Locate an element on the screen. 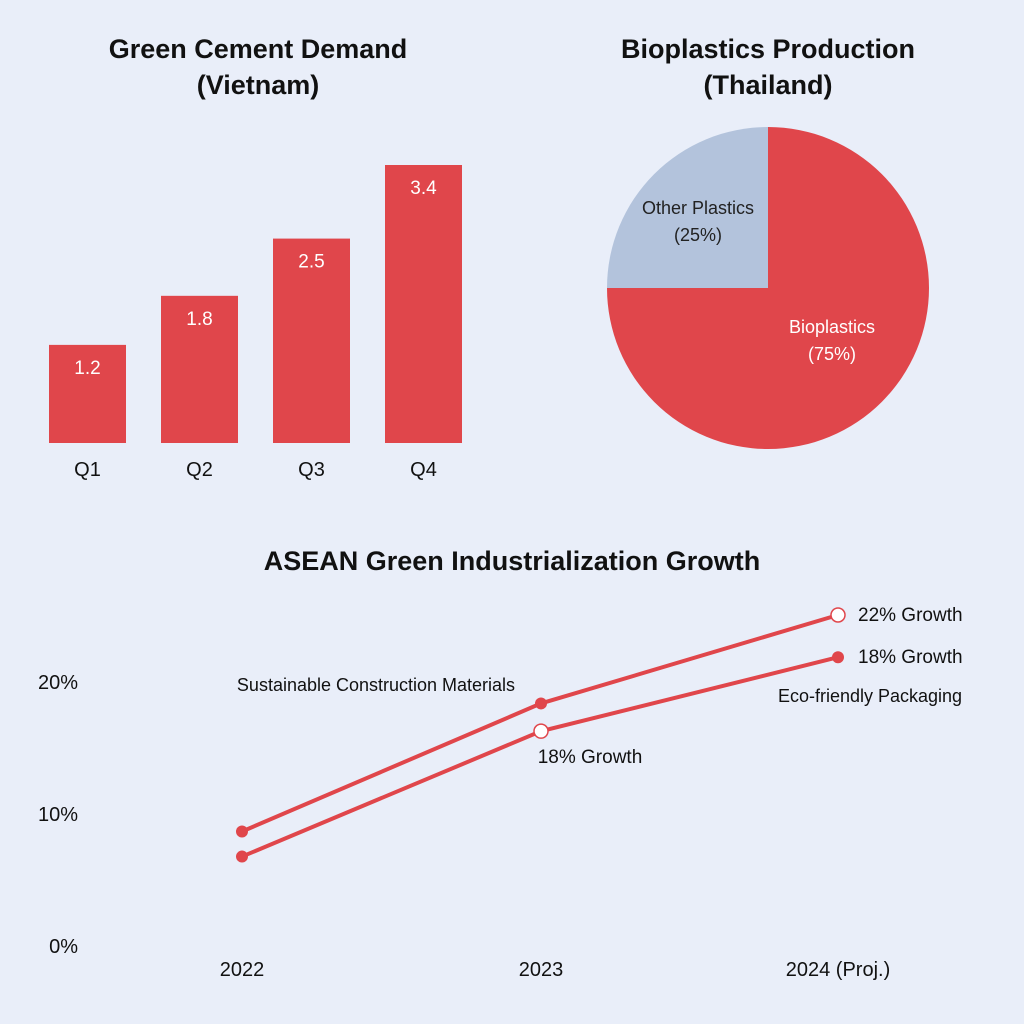 Image resolution: width=1024 pixels, height=1024 pixels. pie-label: Other Plastics is located at coordinates (698, 208).